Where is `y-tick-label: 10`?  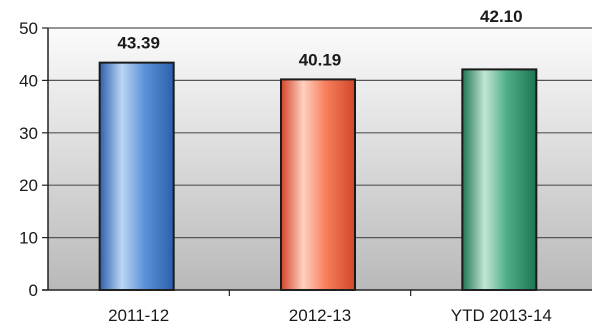
y-tick-label: 10 is located at coordinates (28, 238).